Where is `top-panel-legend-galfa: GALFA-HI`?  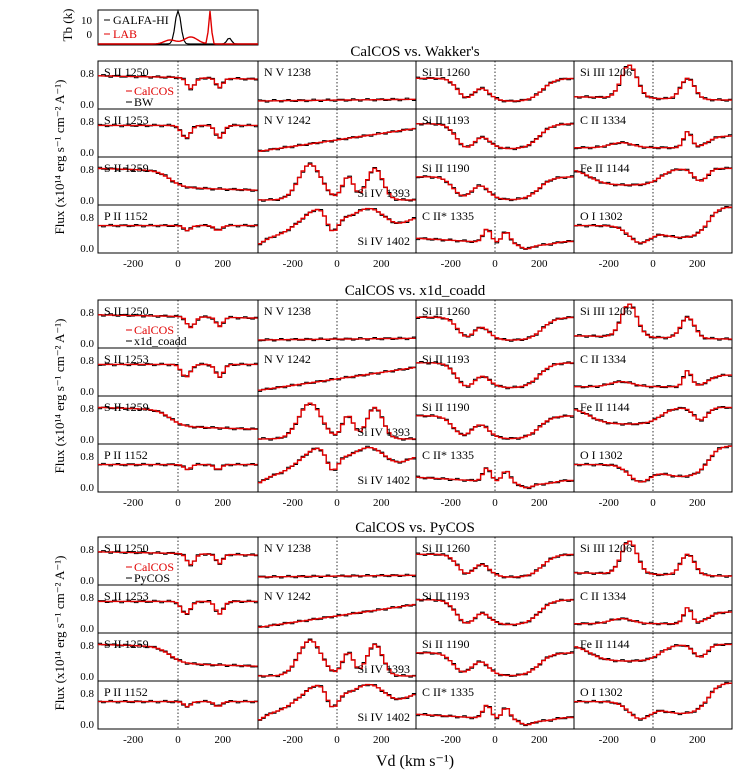
top-panel-legend-galfa: GALFA-HI is located at coordinates (141, 20).